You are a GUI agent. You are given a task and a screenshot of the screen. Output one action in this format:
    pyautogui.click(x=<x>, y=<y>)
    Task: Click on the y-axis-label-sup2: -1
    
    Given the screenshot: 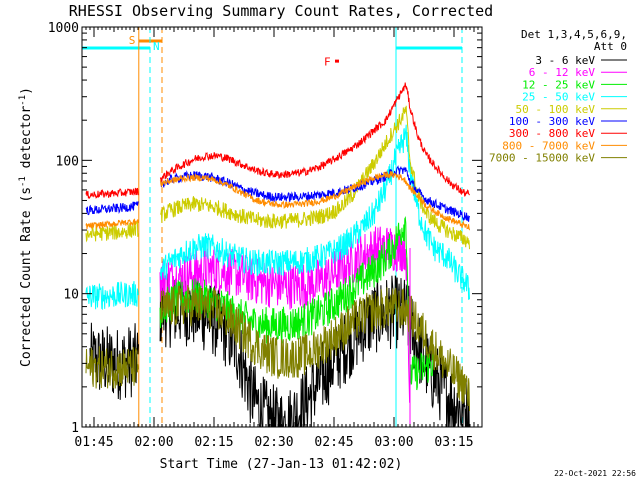 What is the action you would take?
    pyautogui.click(x=23, y=100)
    